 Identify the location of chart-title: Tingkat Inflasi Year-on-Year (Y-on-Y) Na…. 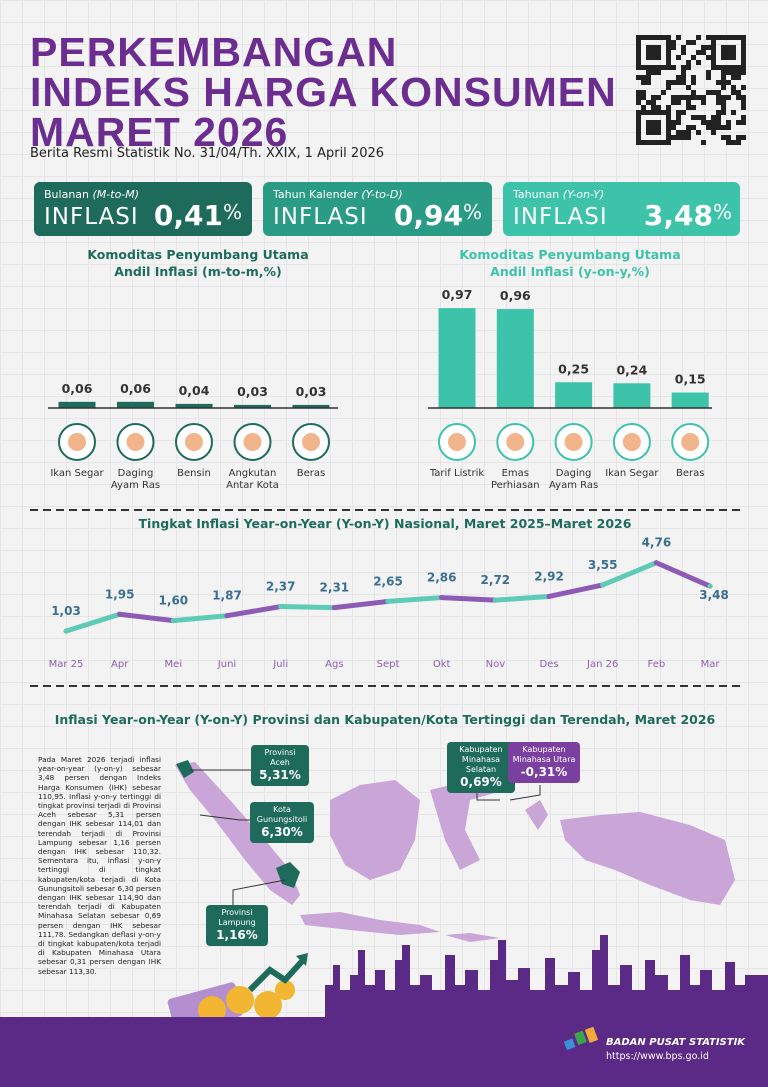
(385, 523).